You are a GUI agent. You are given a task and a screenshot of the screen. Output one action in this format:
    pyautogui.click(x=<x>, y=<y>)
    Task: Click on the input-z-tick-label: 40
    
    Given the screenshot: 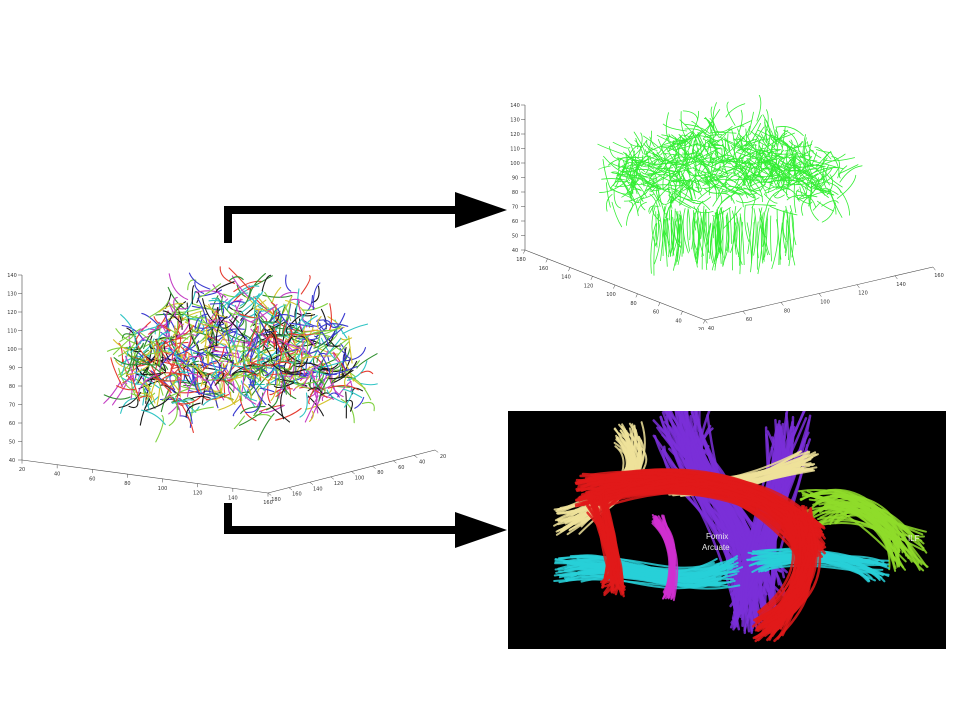 What is the action you would take?
    pyautogui.click(x=12, y=461)
    